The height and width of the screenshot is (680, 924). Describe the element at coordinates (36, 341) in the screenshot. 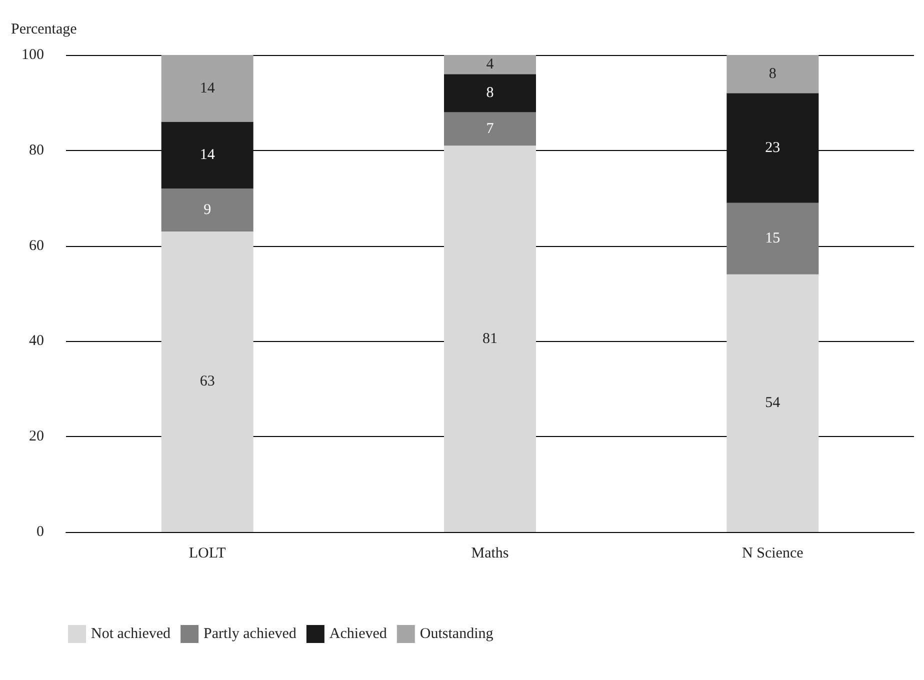

I see `y-tick-label: 40` at that location.